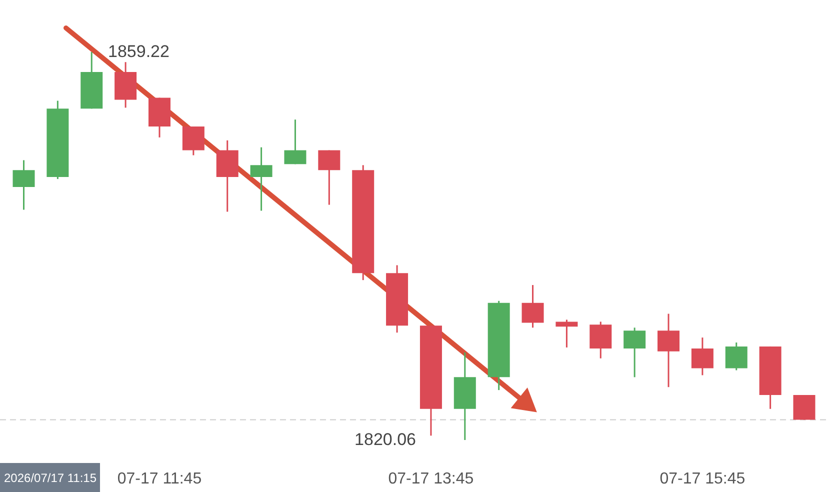 This screenshot has width=828, height=492. What do you see at coordinates (159, 479) in the screenshot?
I see `x-tick-label: 07-17 11:45` at bounding box center [159, 479].